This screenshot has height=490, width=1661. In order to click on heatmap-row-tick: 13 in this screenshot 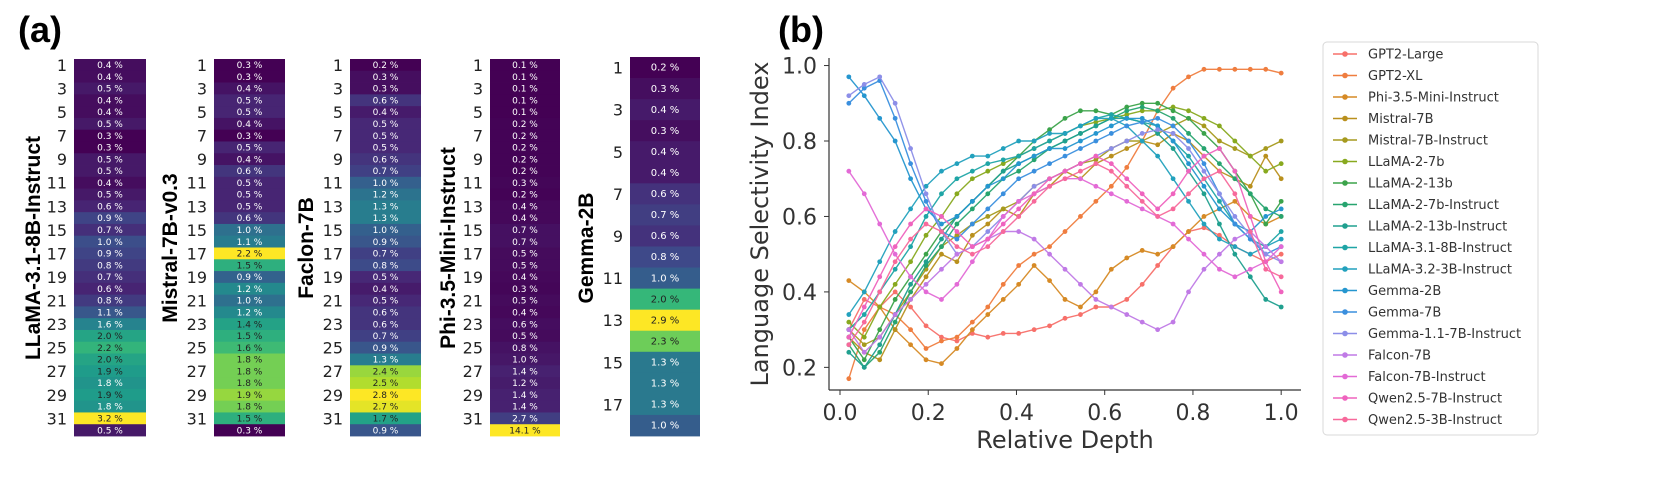, I will do `click(473, 206)`.